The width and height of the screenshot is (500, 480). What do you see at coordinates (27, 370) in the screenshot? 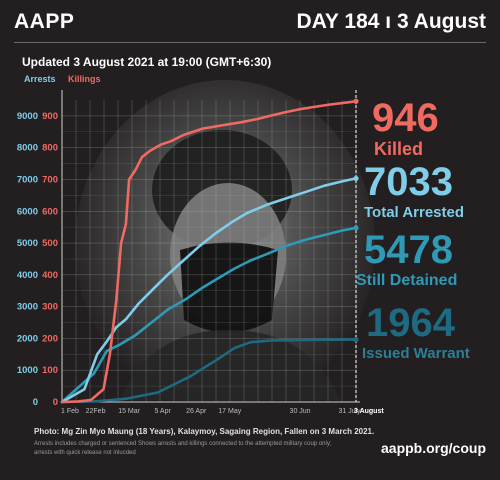
I see `y-left-tick-label: 1000` at bounding box center [27, 370].